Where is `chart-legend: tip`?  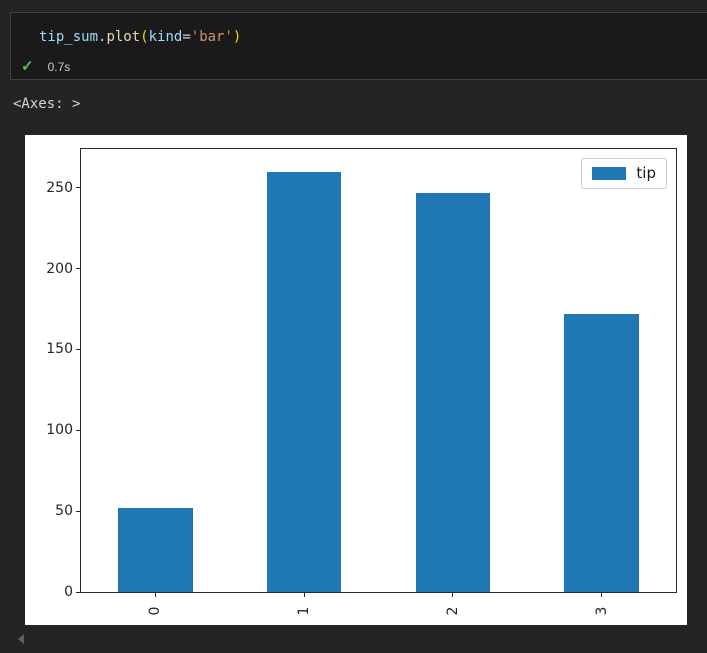
chart-legend: tip is located at coordinates (624, 173).